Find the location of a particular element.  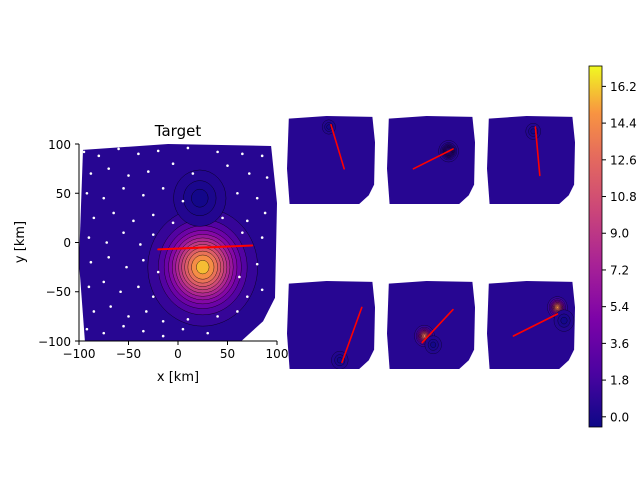

panel-1-map is located at coordinates (331, 160).